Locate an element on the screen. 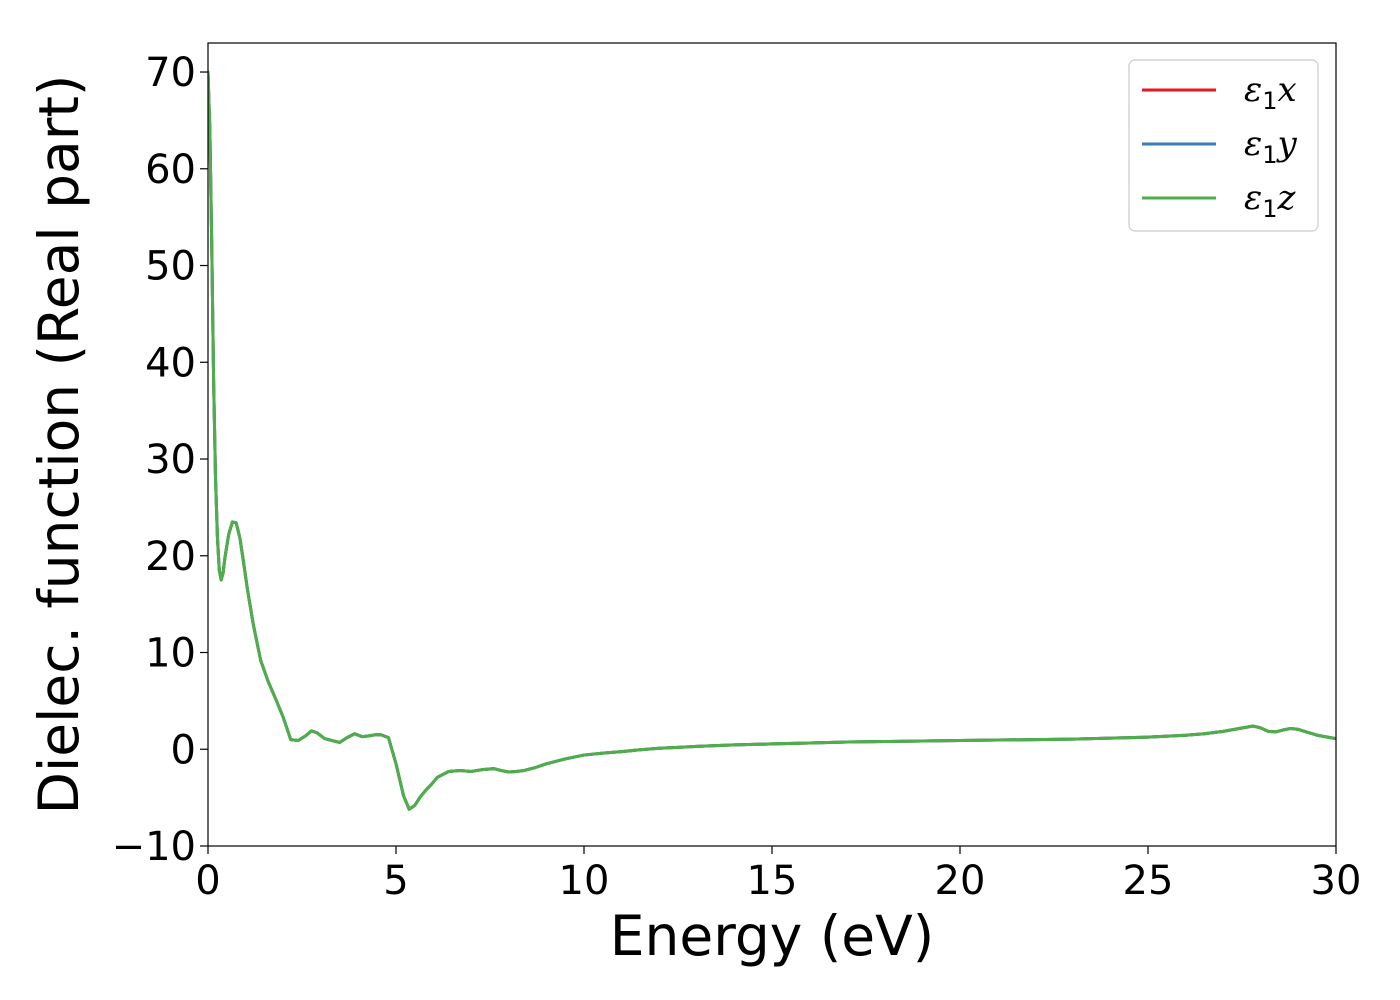  x-tick-label: 5 is located at coordinates (395, 881).